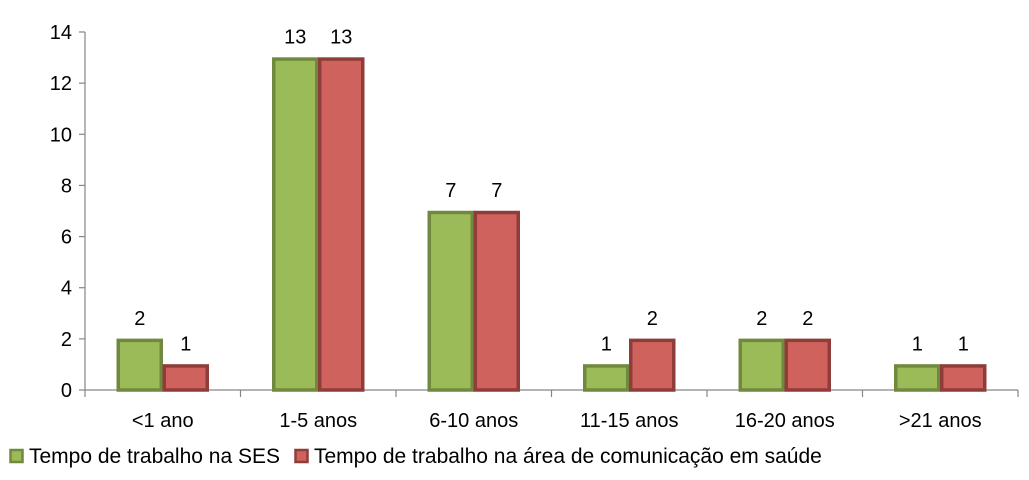 This screenshot has width=1029, height=480. What do you see at coordinates (61, 135) in the screenshot?
I see `y-tick-label: 10` at bounding box center [61, 135].